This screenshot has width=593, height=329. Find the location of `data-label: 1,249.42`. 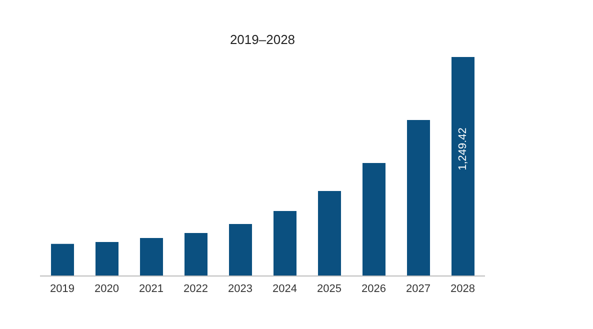

data-label: 1,249.42 is located at coordinates (463, 149).